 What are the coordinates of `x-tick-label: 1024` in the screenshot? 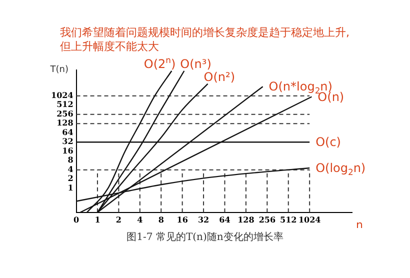 It's located at (310, 219).